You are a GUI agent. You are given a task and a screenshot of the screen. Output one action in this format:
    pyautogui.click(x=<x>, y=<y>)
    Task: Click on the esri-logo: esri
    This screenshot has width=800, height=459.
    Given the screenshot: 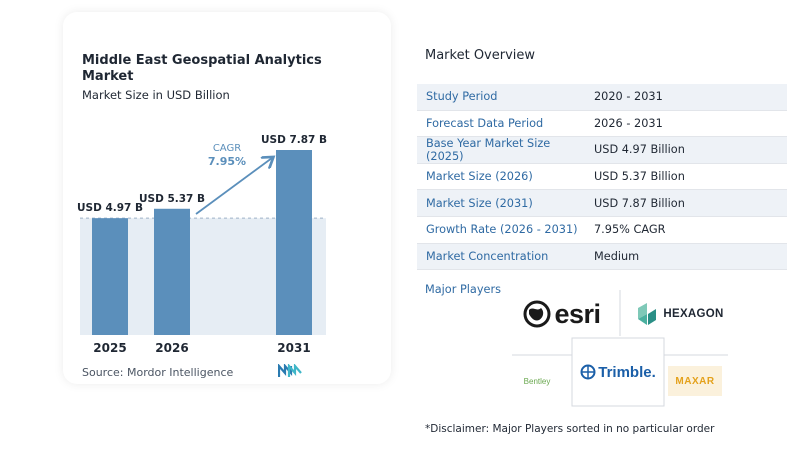 What is the action you would take?
    pyautogui.click(x=562, y=314)
    